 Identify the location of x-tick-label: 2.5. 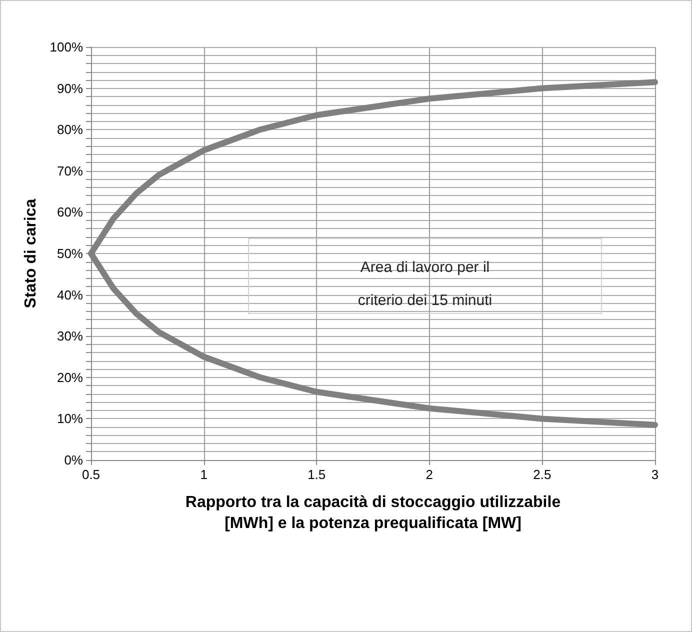
(542, 474).